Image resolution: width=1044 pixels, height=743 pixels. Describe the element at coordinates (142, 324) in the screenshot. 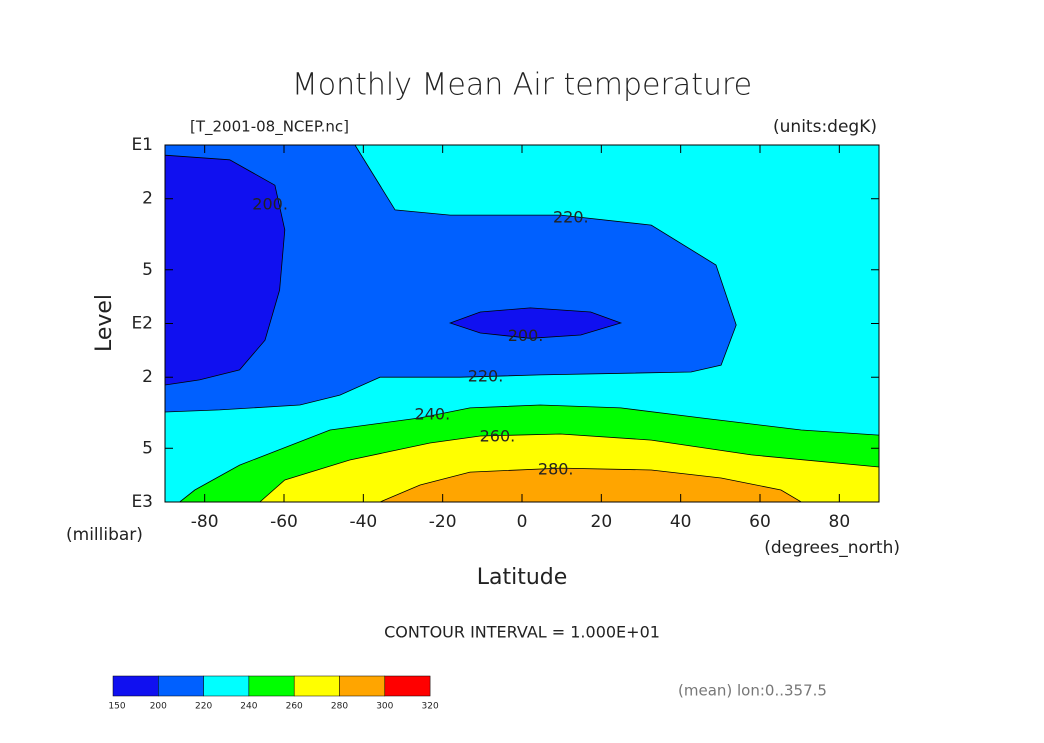

I see `y-tick-label: E2` at that location.